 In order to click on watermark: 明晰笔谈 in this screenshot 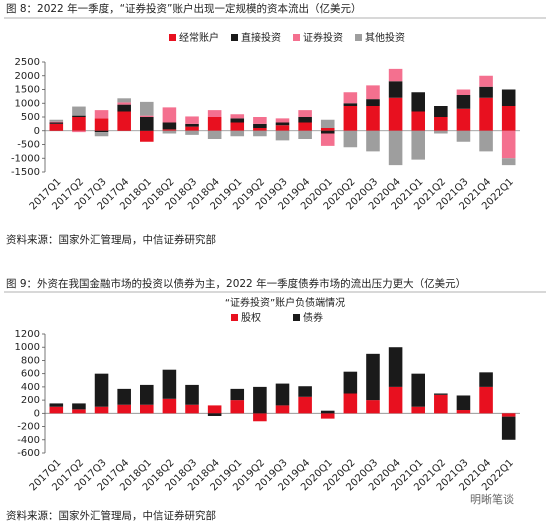, I will do `click(492, 499)`.